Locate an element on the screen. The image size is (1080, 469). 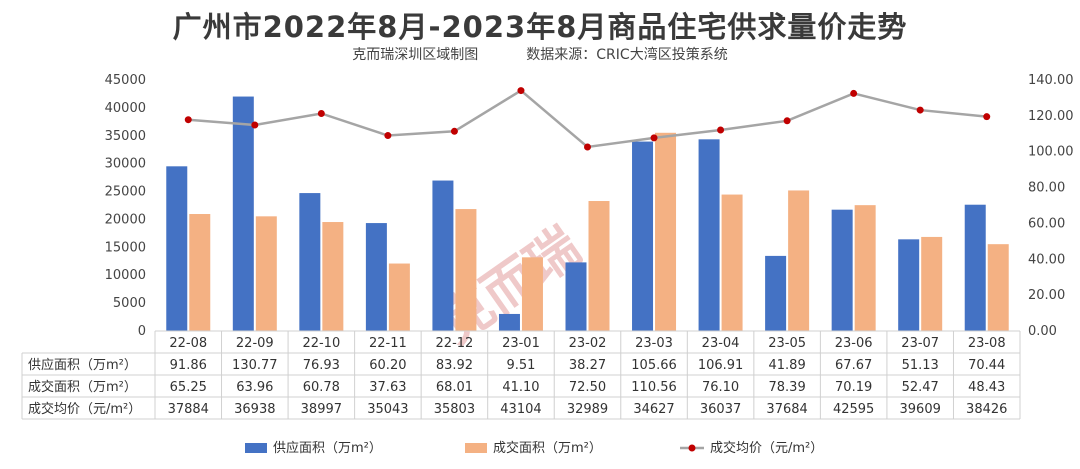
category-label: 23-02 is located at coordinates (588, 343).